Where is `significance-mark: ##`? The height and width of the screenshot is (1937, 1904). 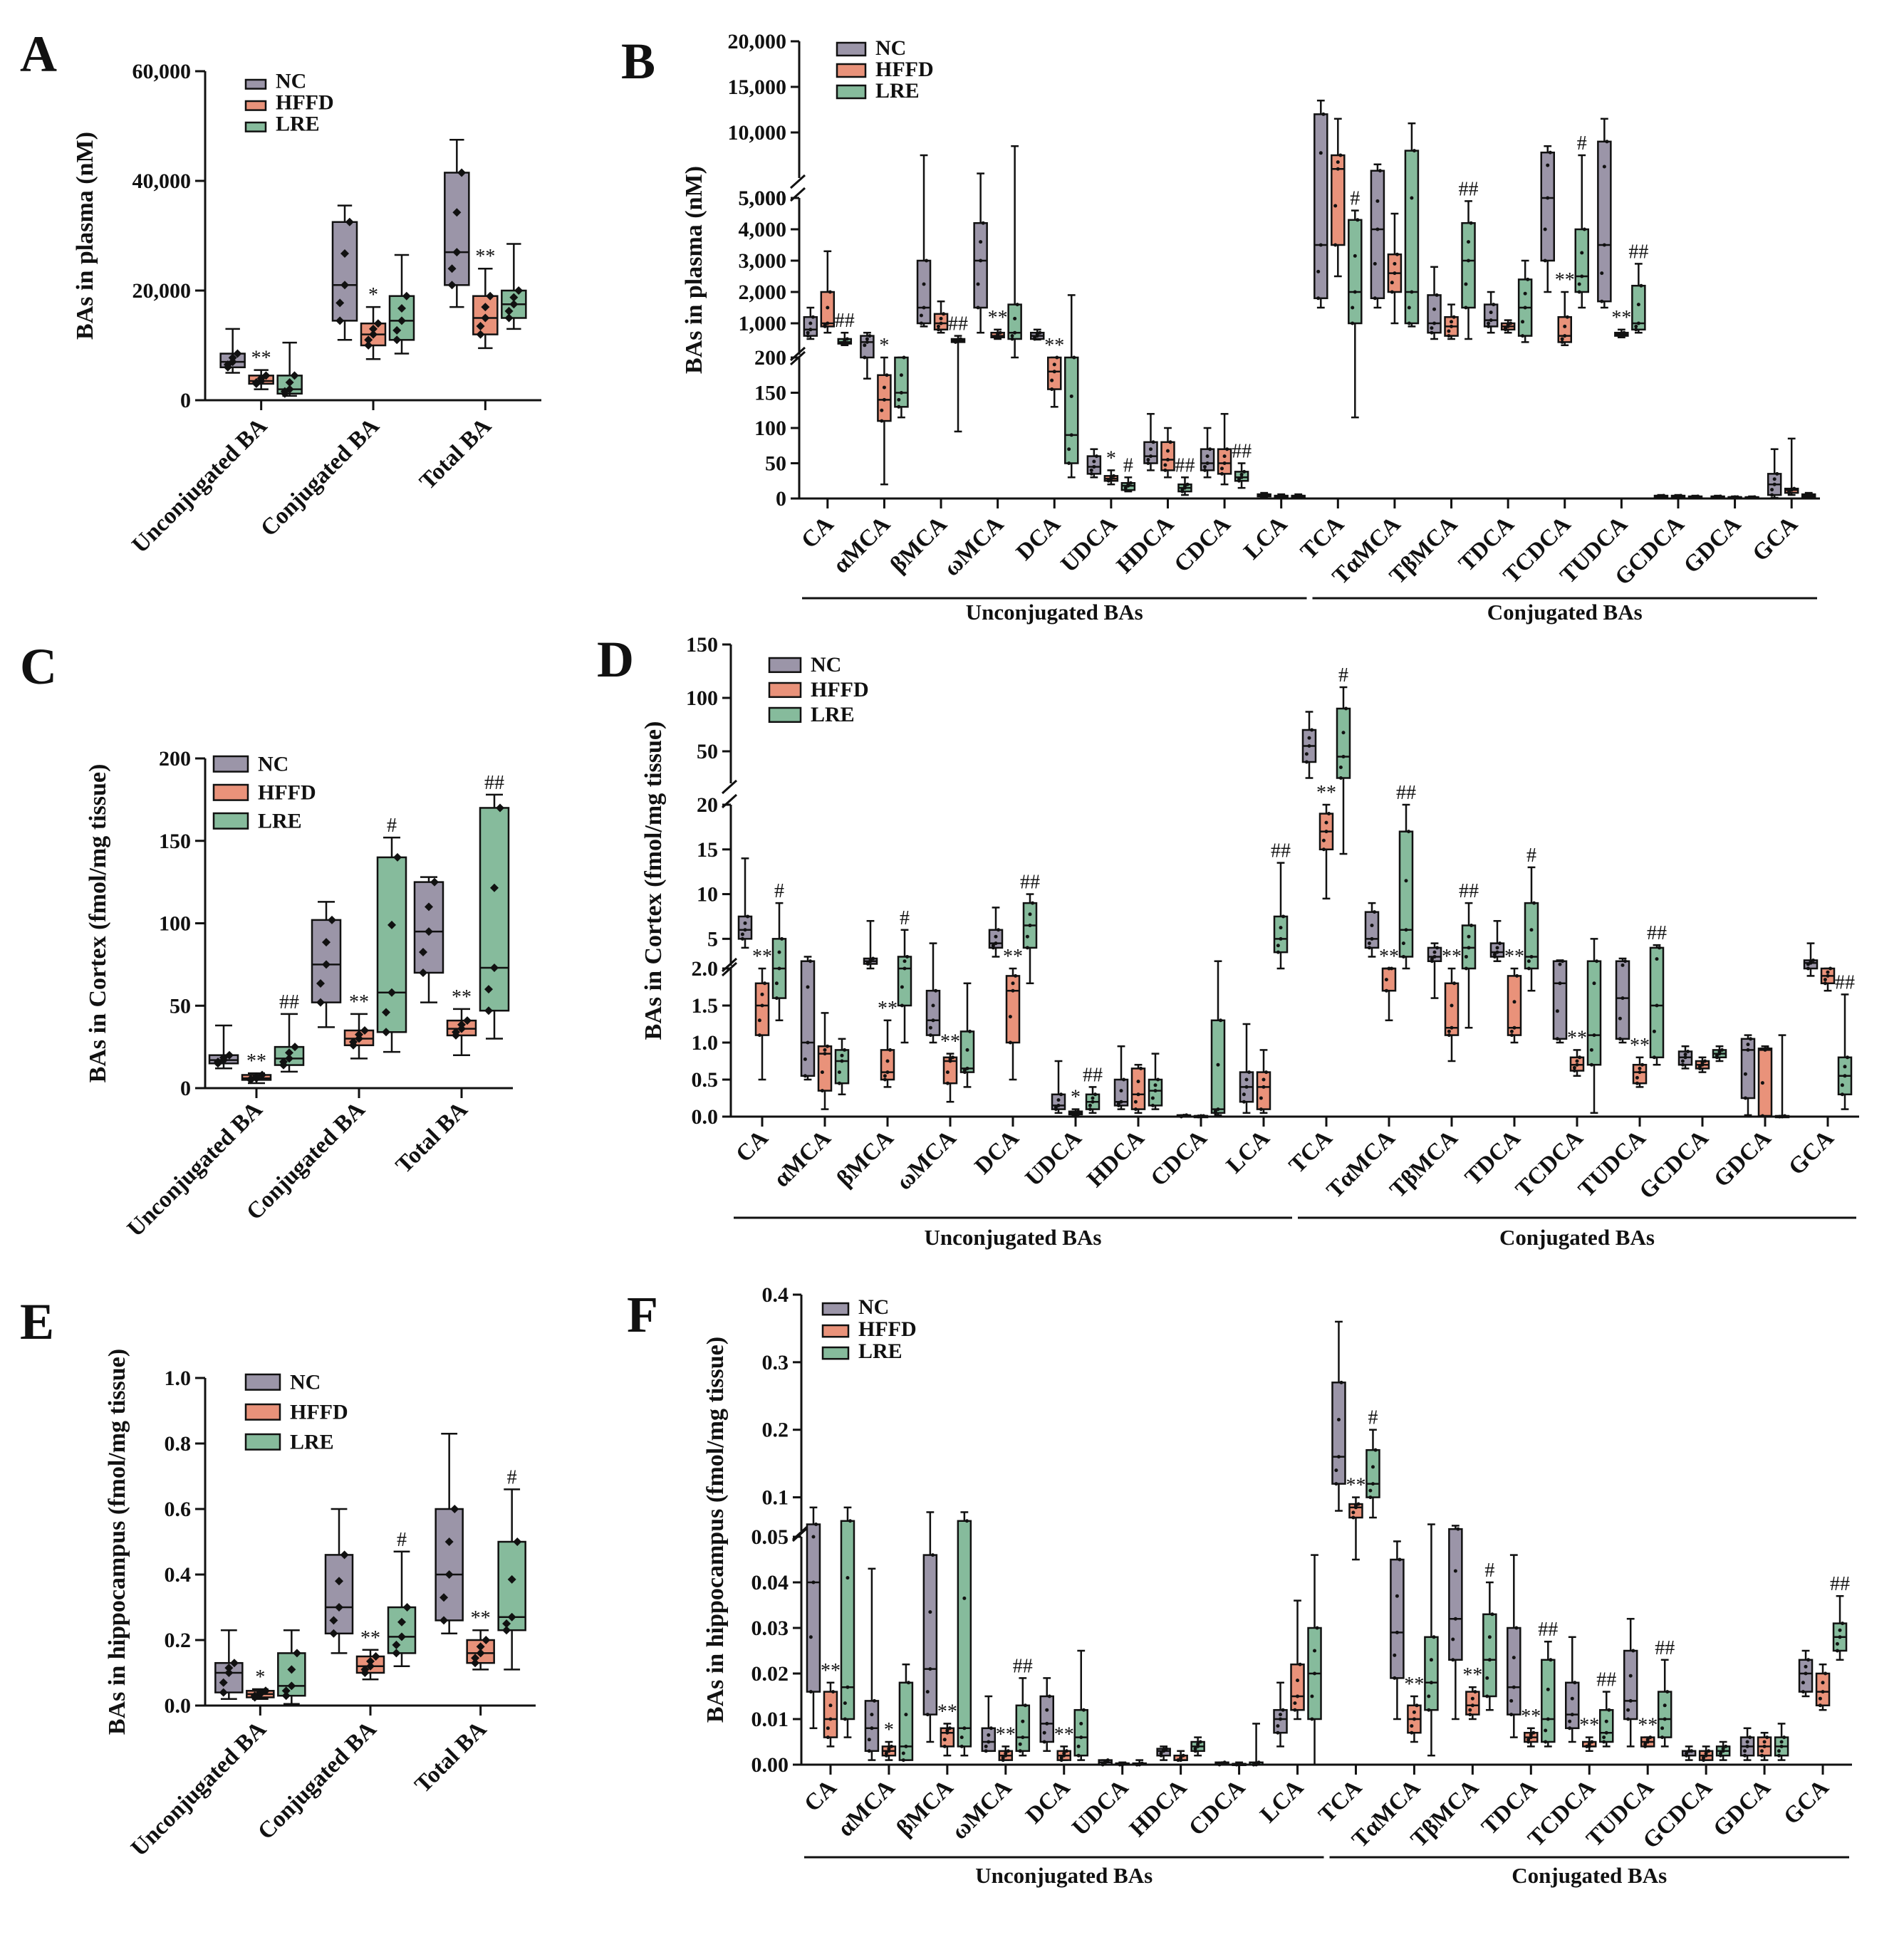
significance-mark: ## is located at coordinates (1093, 1075).